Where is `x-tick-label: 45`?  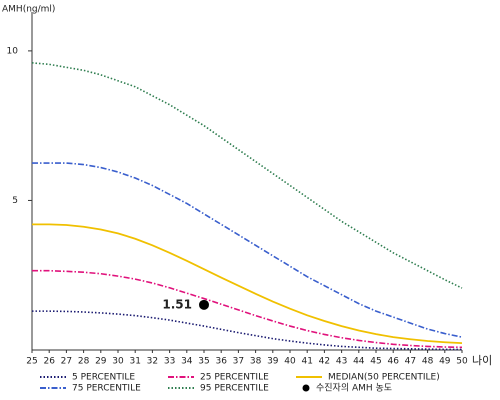 x-tick-label: 45 is located at coordinates (375, 362).